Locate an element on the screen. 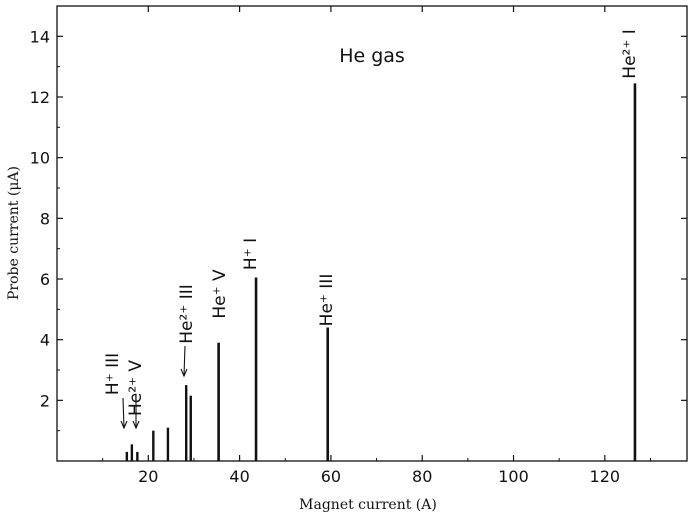 Image resolution: width=689 pixels, height=519 pixels. x-tick-label: 80 is located at coordinates (422, 476).